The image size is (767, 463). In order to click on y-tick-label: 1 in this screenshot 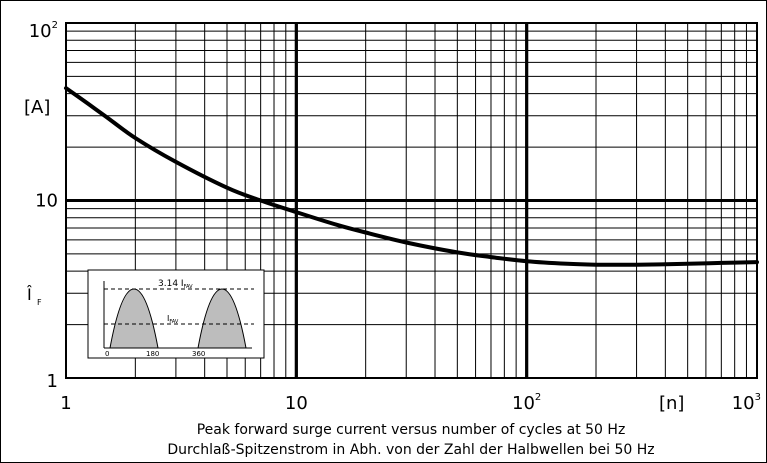, I will do `click(52, 381)`.